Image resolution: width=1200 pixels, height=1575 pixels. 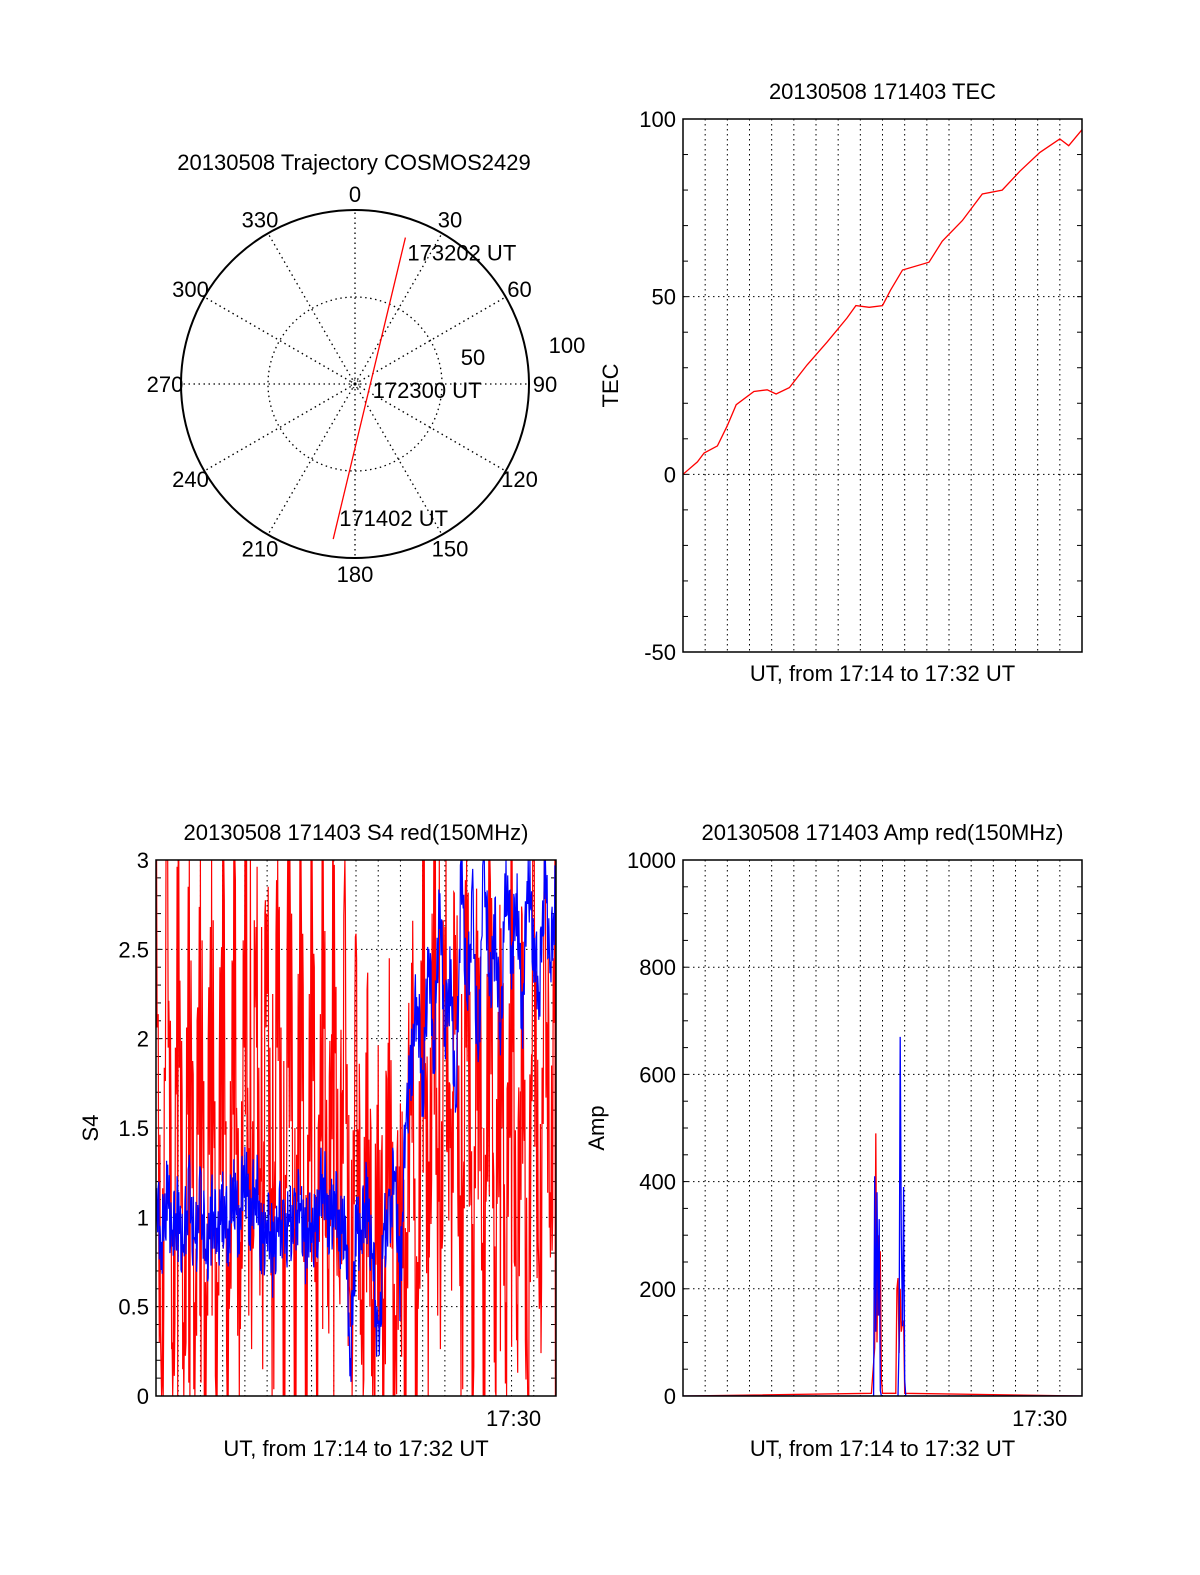 What do you see at coordinates (519, 289) in the screenshot?
I see `polar-angle-label: 60` at bounding box center [519, 289].